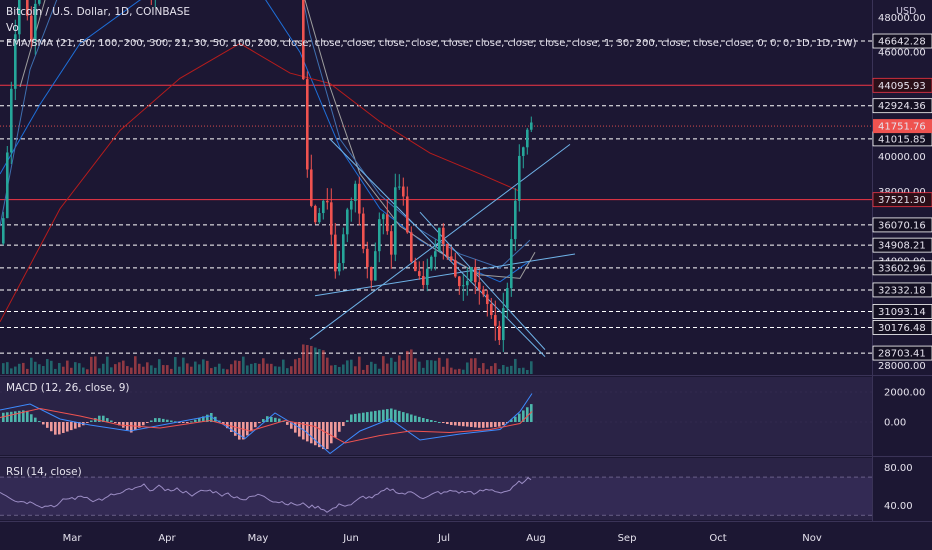 This screenshot has height=550, width=932. I want to click on rsi-label: RSI (14, close), so click(44, 472).